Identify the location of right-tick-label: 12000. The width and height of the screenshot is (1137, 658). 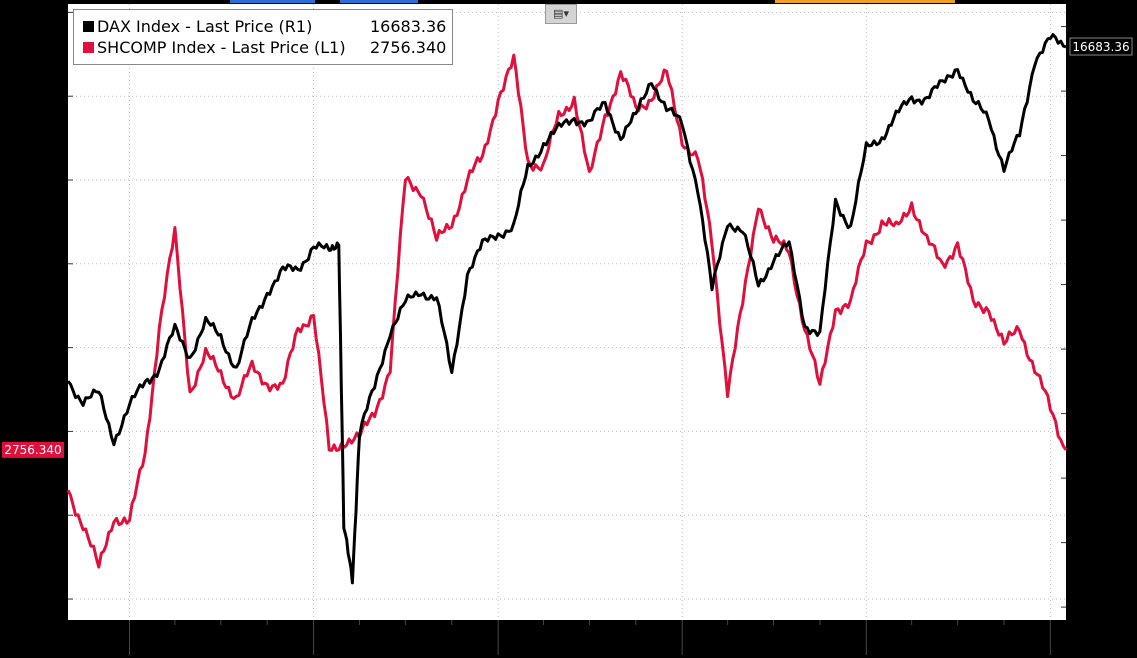
(1091, 349).